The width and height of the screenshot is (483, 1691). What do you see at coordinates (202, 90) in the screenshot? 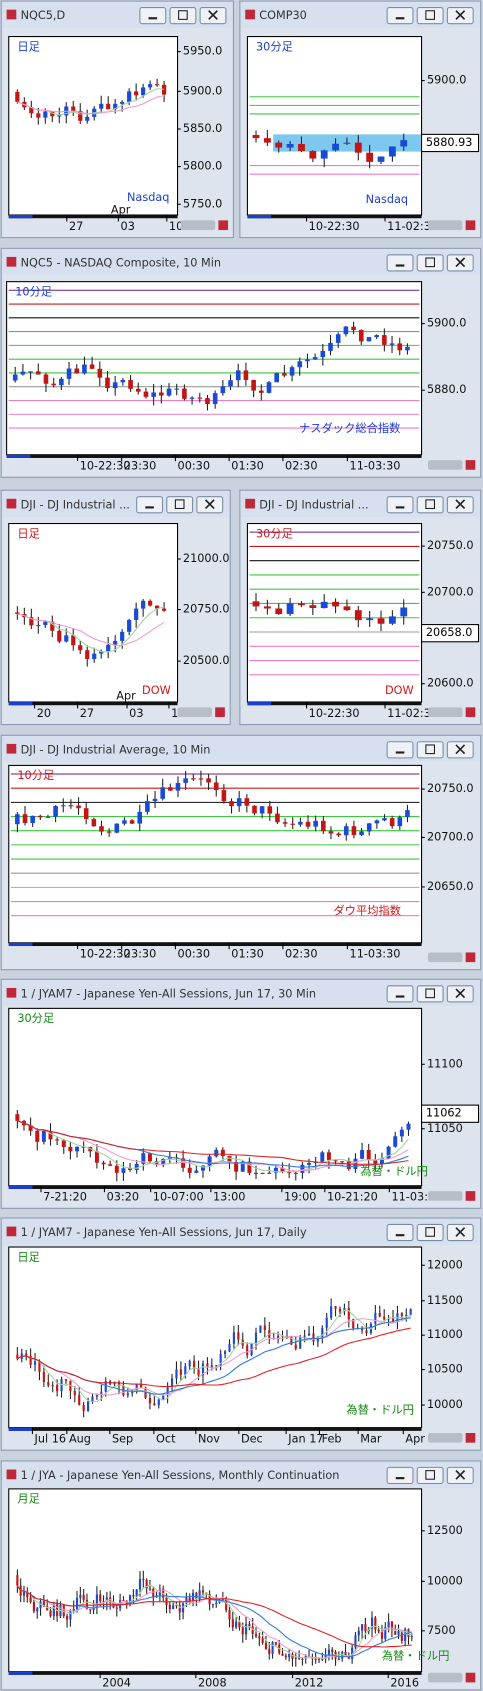
I see `price-tick-label: 5900.0` at bounding box center [202, 90].